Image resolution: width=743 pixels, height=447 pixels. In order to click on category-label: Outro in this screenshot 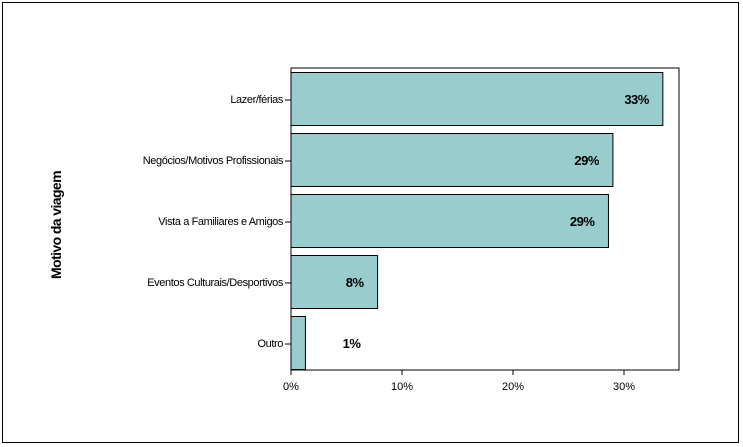, I will do `click(270, 344)`.